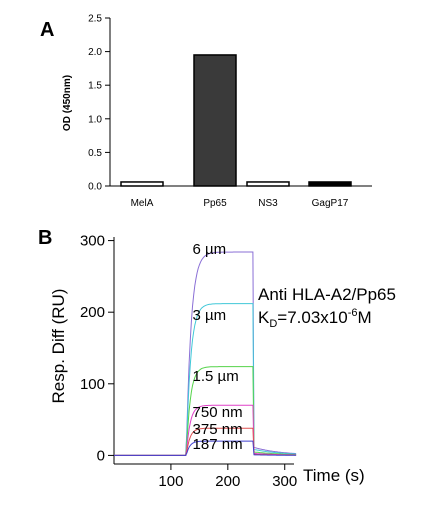  I want to click on panel-b-series-label: 3 µm, so click(210, 315).